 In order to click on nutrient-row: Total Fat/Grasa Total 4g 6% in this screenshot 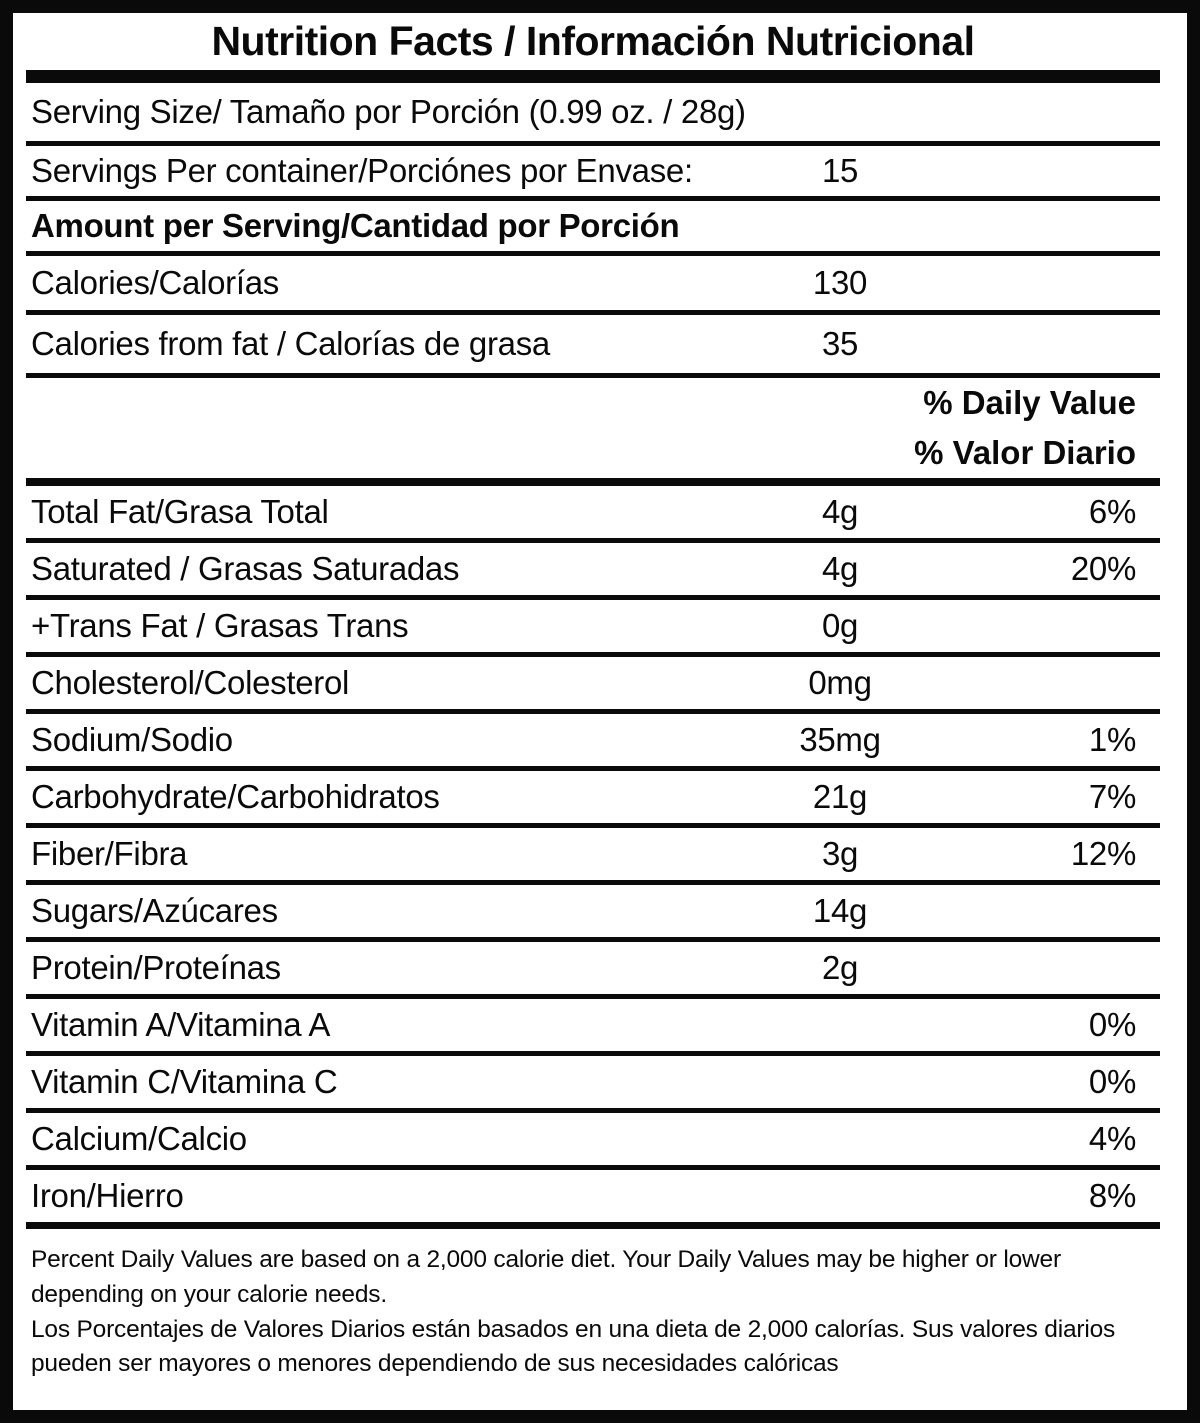, I will do `click(593, 514)`.